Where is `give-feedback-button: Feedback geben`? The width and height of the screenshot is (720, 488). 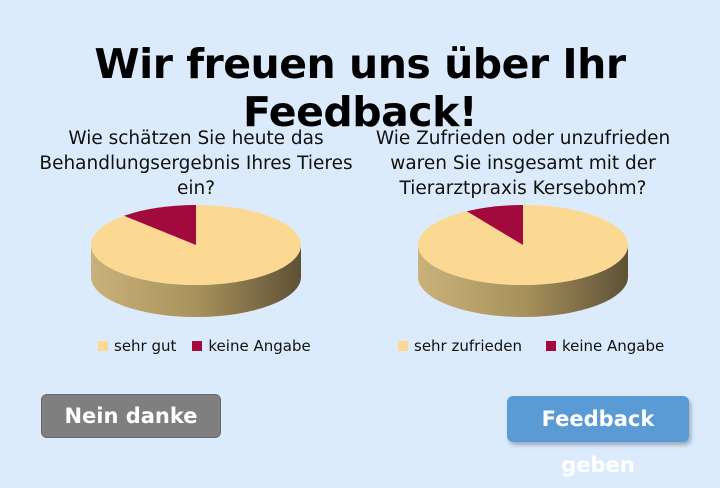 give-feedback-button: Feedback geben is located at coordinates (598, 436).